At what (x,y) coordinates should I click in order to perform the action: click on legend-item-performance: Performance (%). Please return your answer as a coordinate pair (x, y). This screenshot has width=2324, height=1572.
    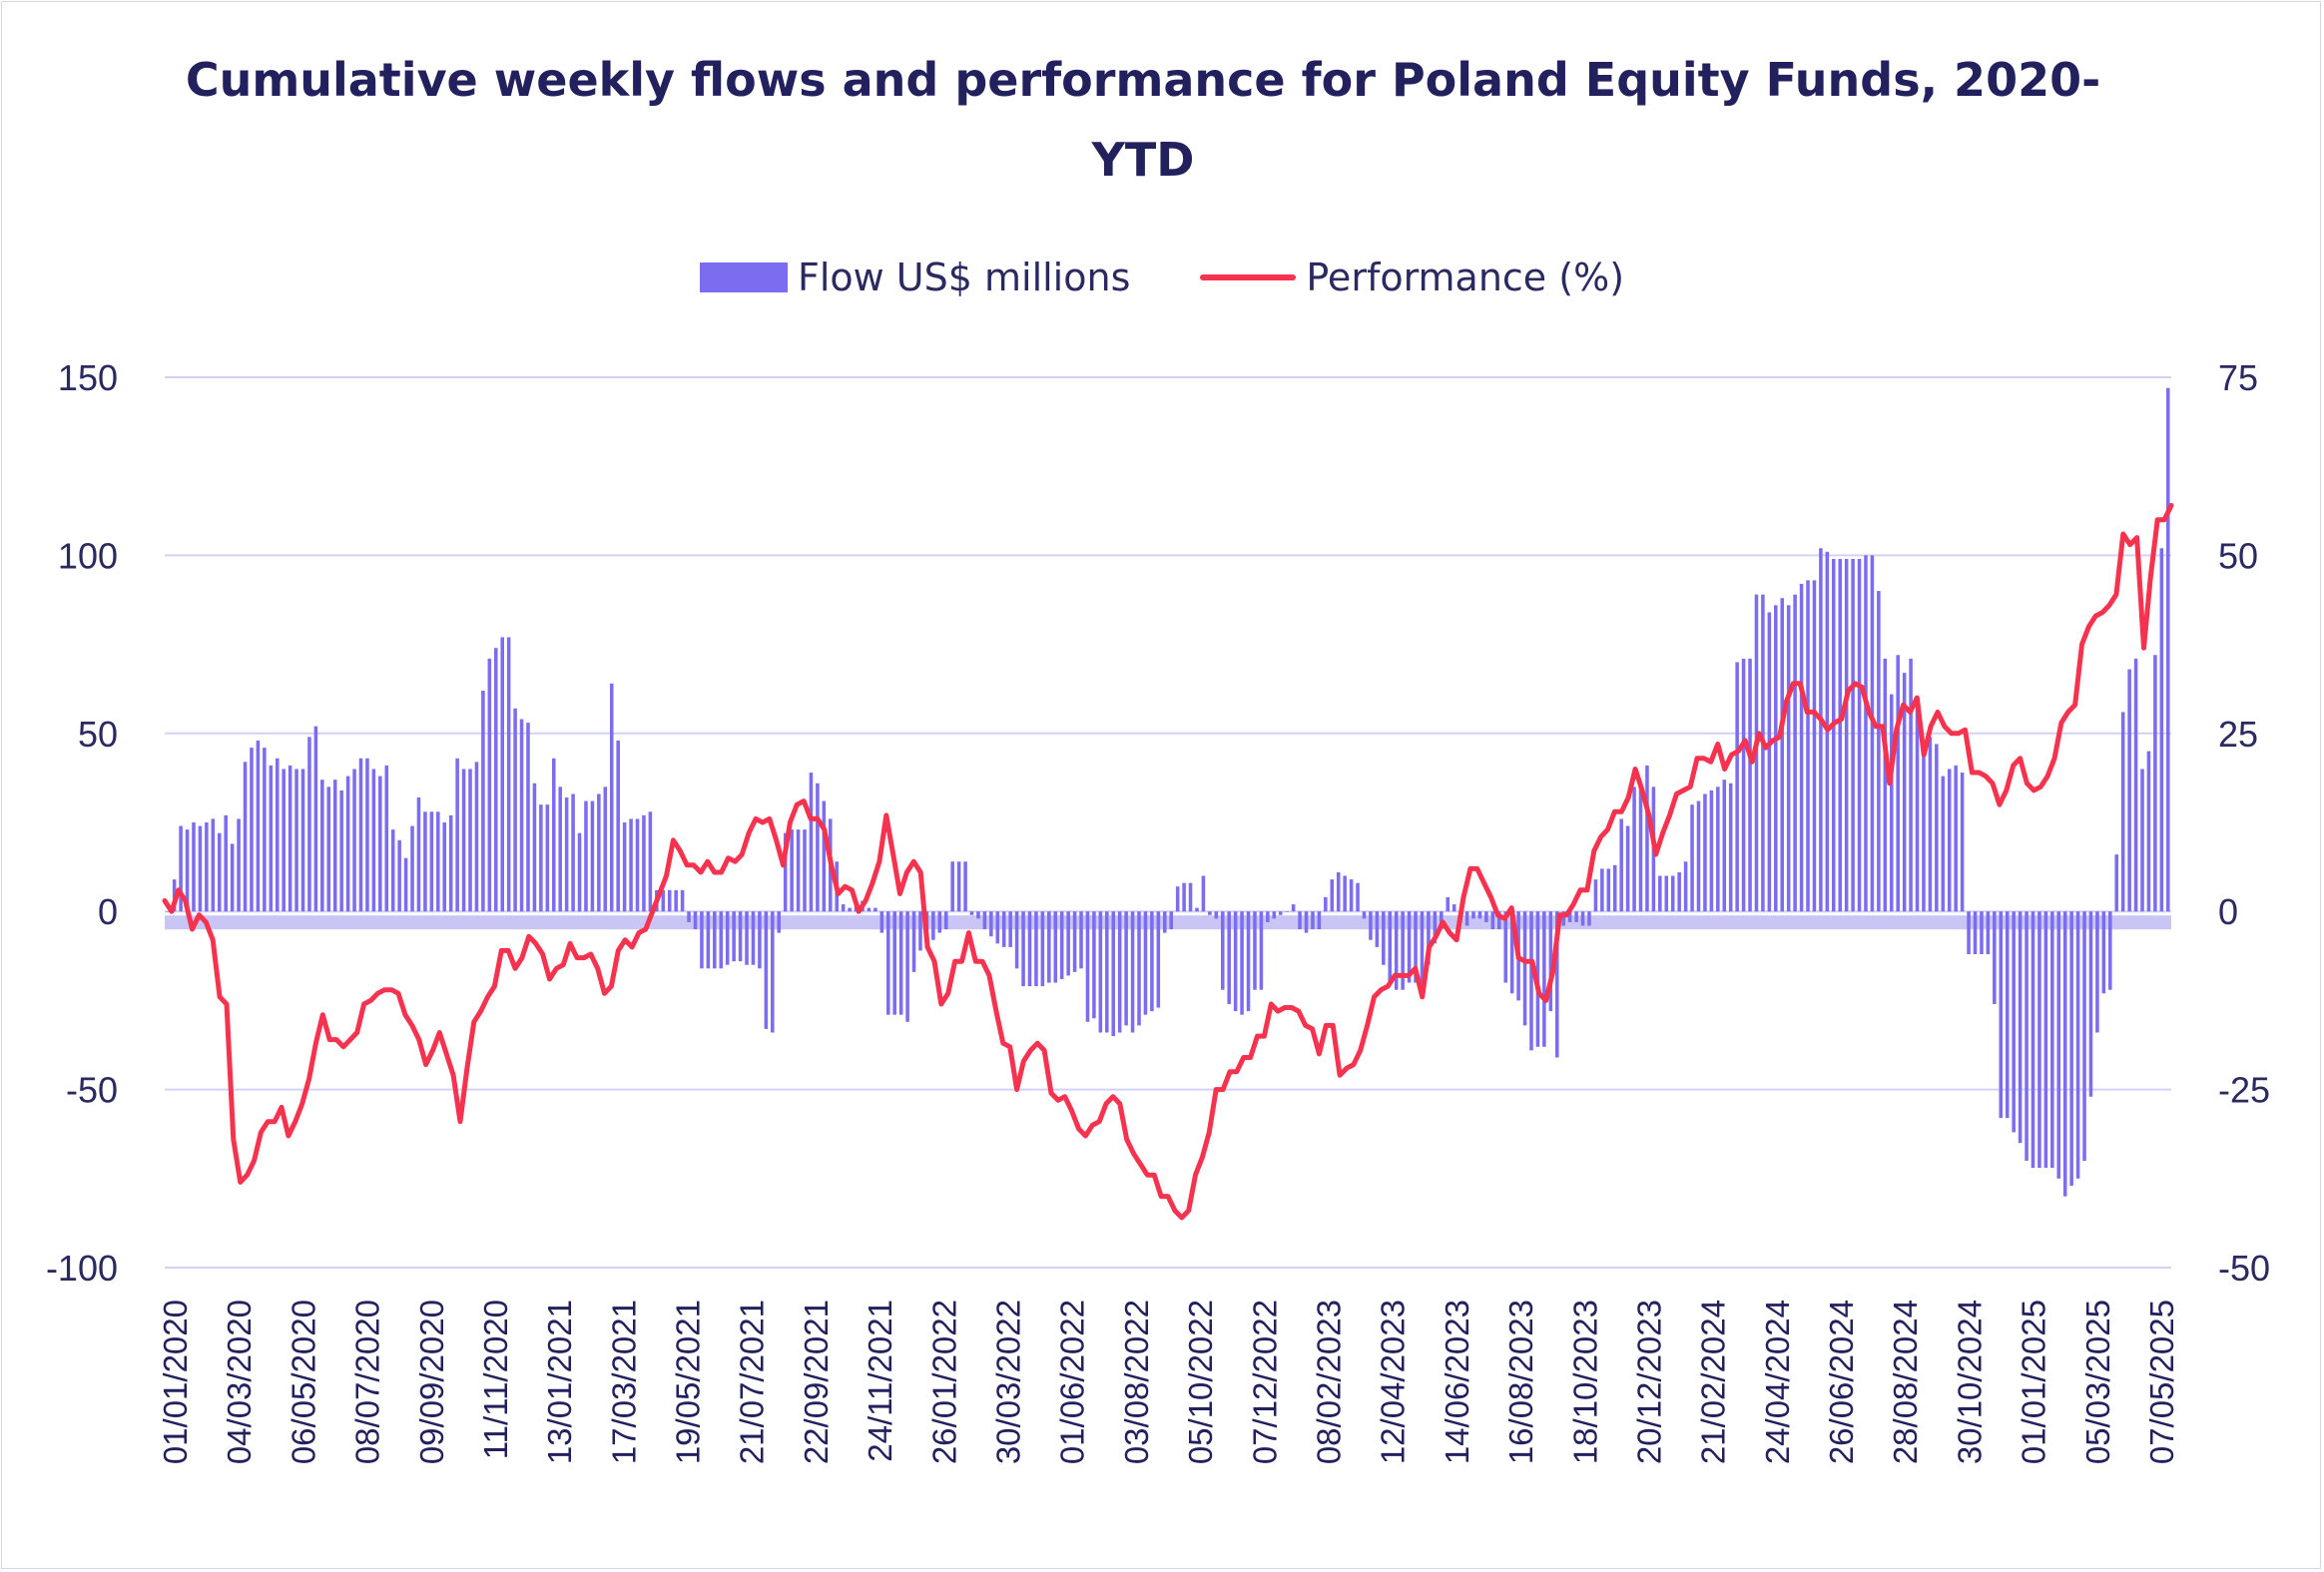
    Looking at the image, I should click on (1412, 277).